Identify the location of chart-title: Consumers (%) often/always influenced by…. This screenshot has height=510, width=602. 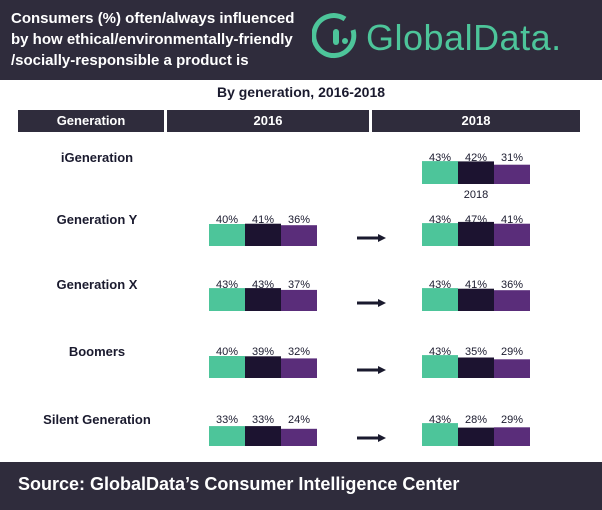
(161, 39).